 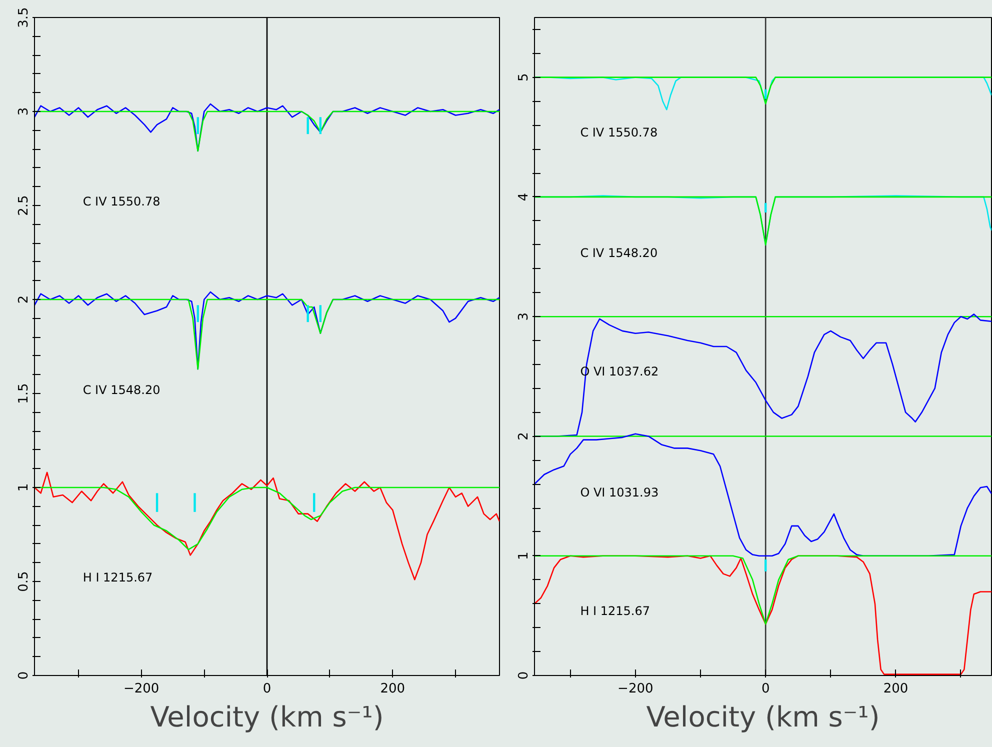 I want to click on annotation: O VI 1031.93, so click(x=619, y=493).